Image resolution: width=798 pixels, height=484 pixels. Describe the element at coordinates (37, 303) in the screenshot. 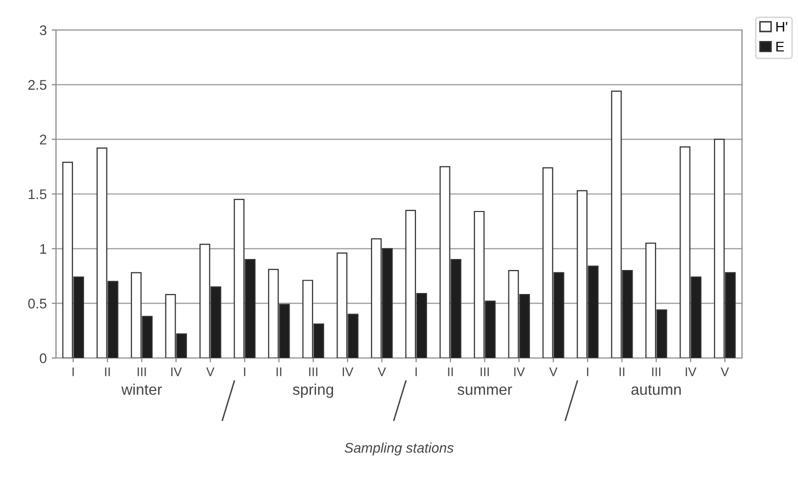

I see `y-tick-label: 0.5` at that location.